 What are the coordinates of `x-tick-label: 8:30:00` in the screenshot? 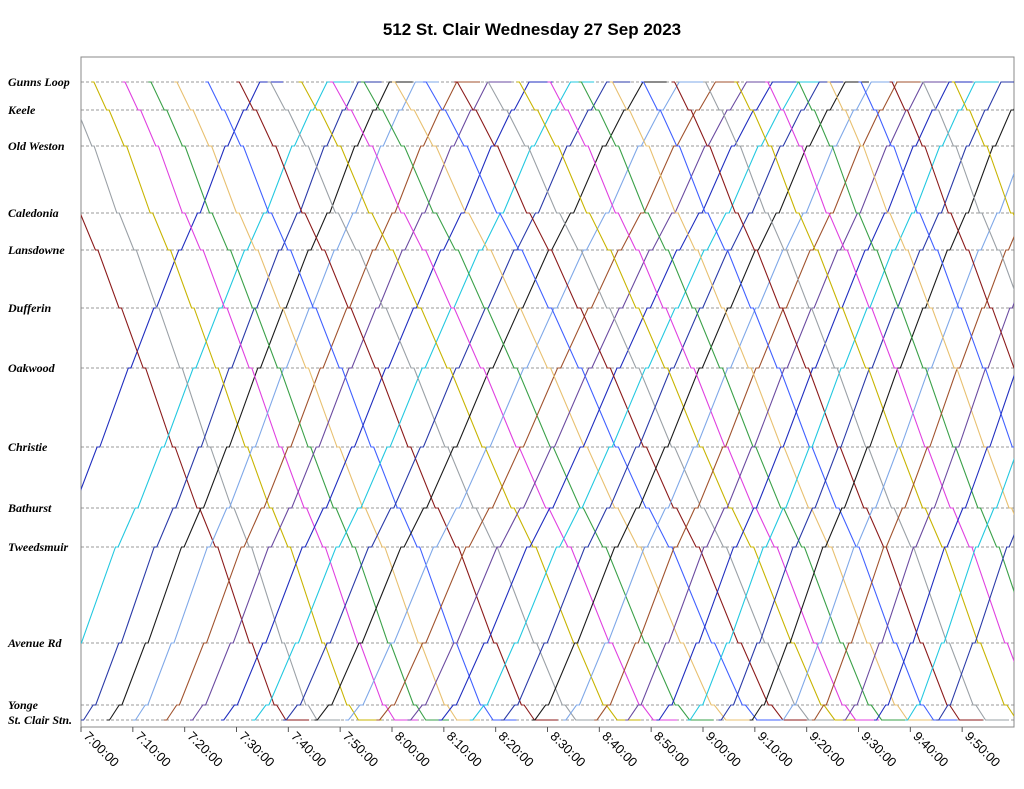 It's located at (567, 749).